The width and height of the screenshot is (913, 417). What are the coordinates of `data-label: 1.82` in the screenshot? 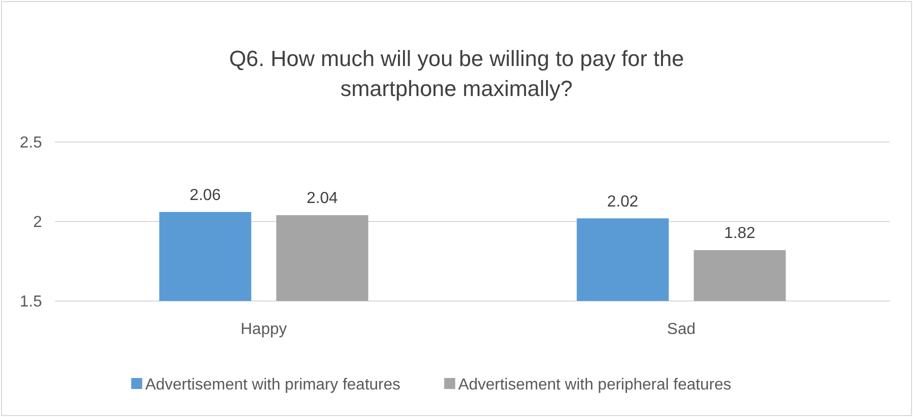 It's located at (740, 233).